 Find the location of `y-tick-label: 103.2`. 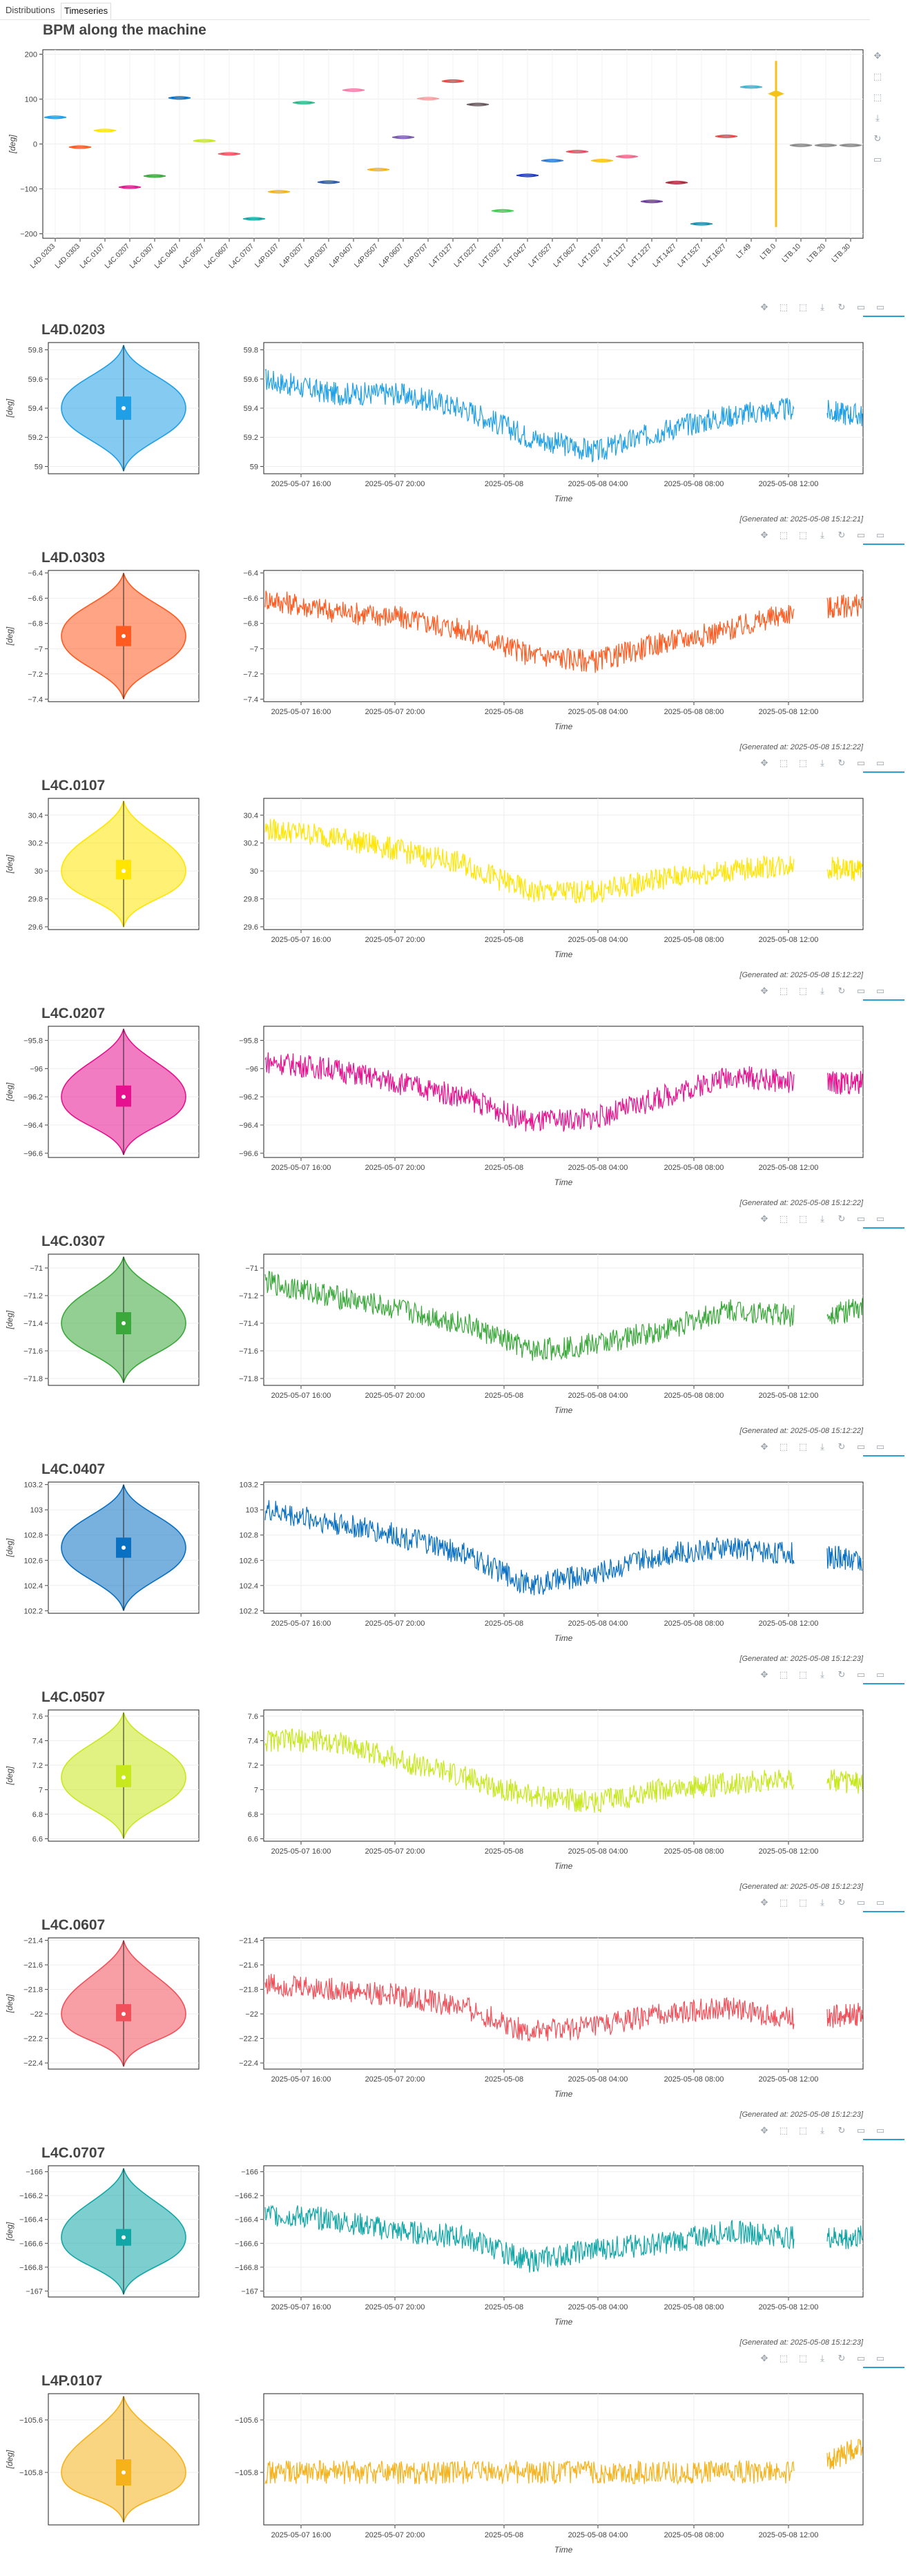

y-tick-label: 103.2 is located at coordinates (33, 1485).